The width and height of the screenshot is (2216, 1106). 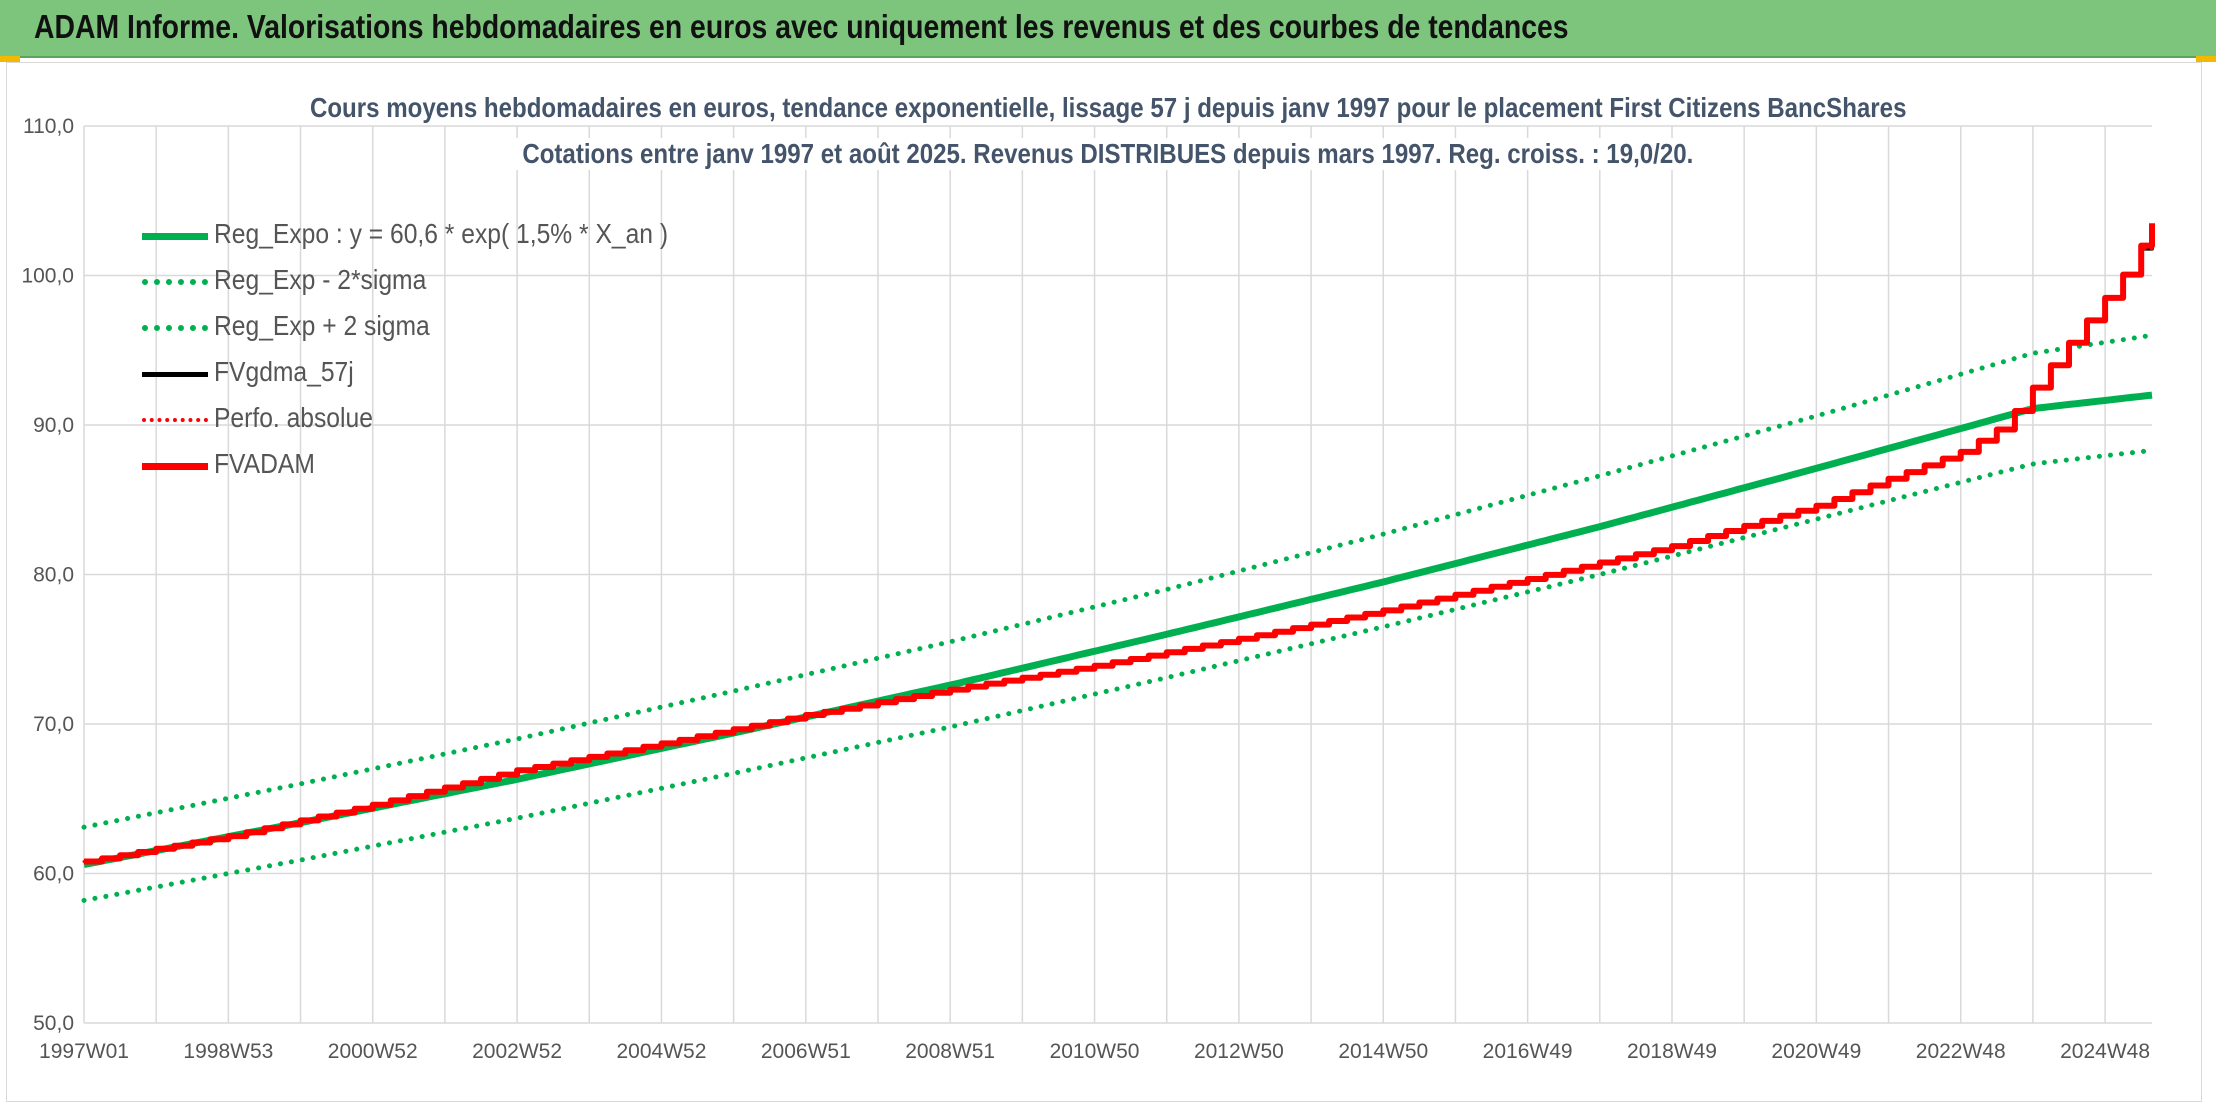 I want to click on x-tick-label: 1997W01, so click(x=84, y=1051).